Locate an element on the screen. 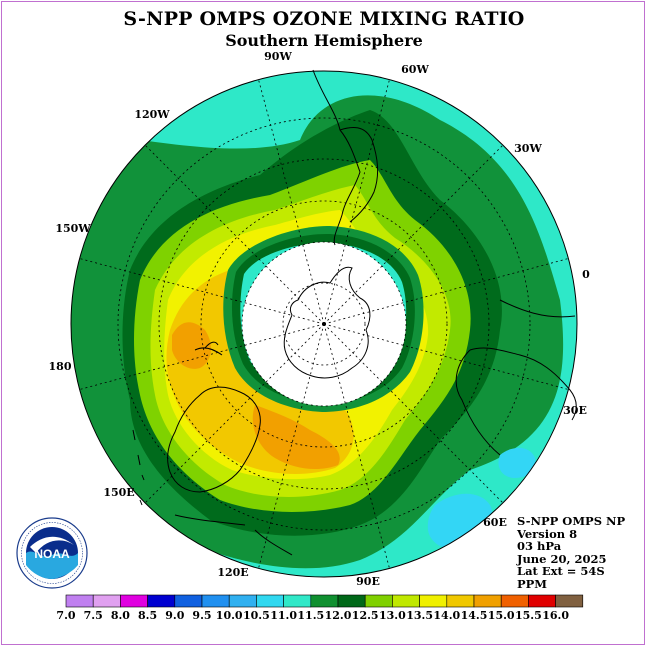  colorbar-tick-label: 11.5 is located at coordinates (310, 615).